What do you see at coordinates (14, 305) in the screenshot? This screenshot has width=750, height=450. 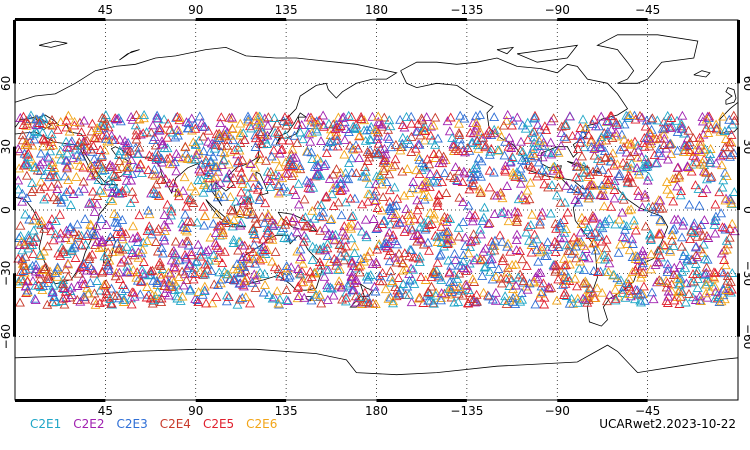 I see `frame-bar-left` at bounding box center [14, 305].